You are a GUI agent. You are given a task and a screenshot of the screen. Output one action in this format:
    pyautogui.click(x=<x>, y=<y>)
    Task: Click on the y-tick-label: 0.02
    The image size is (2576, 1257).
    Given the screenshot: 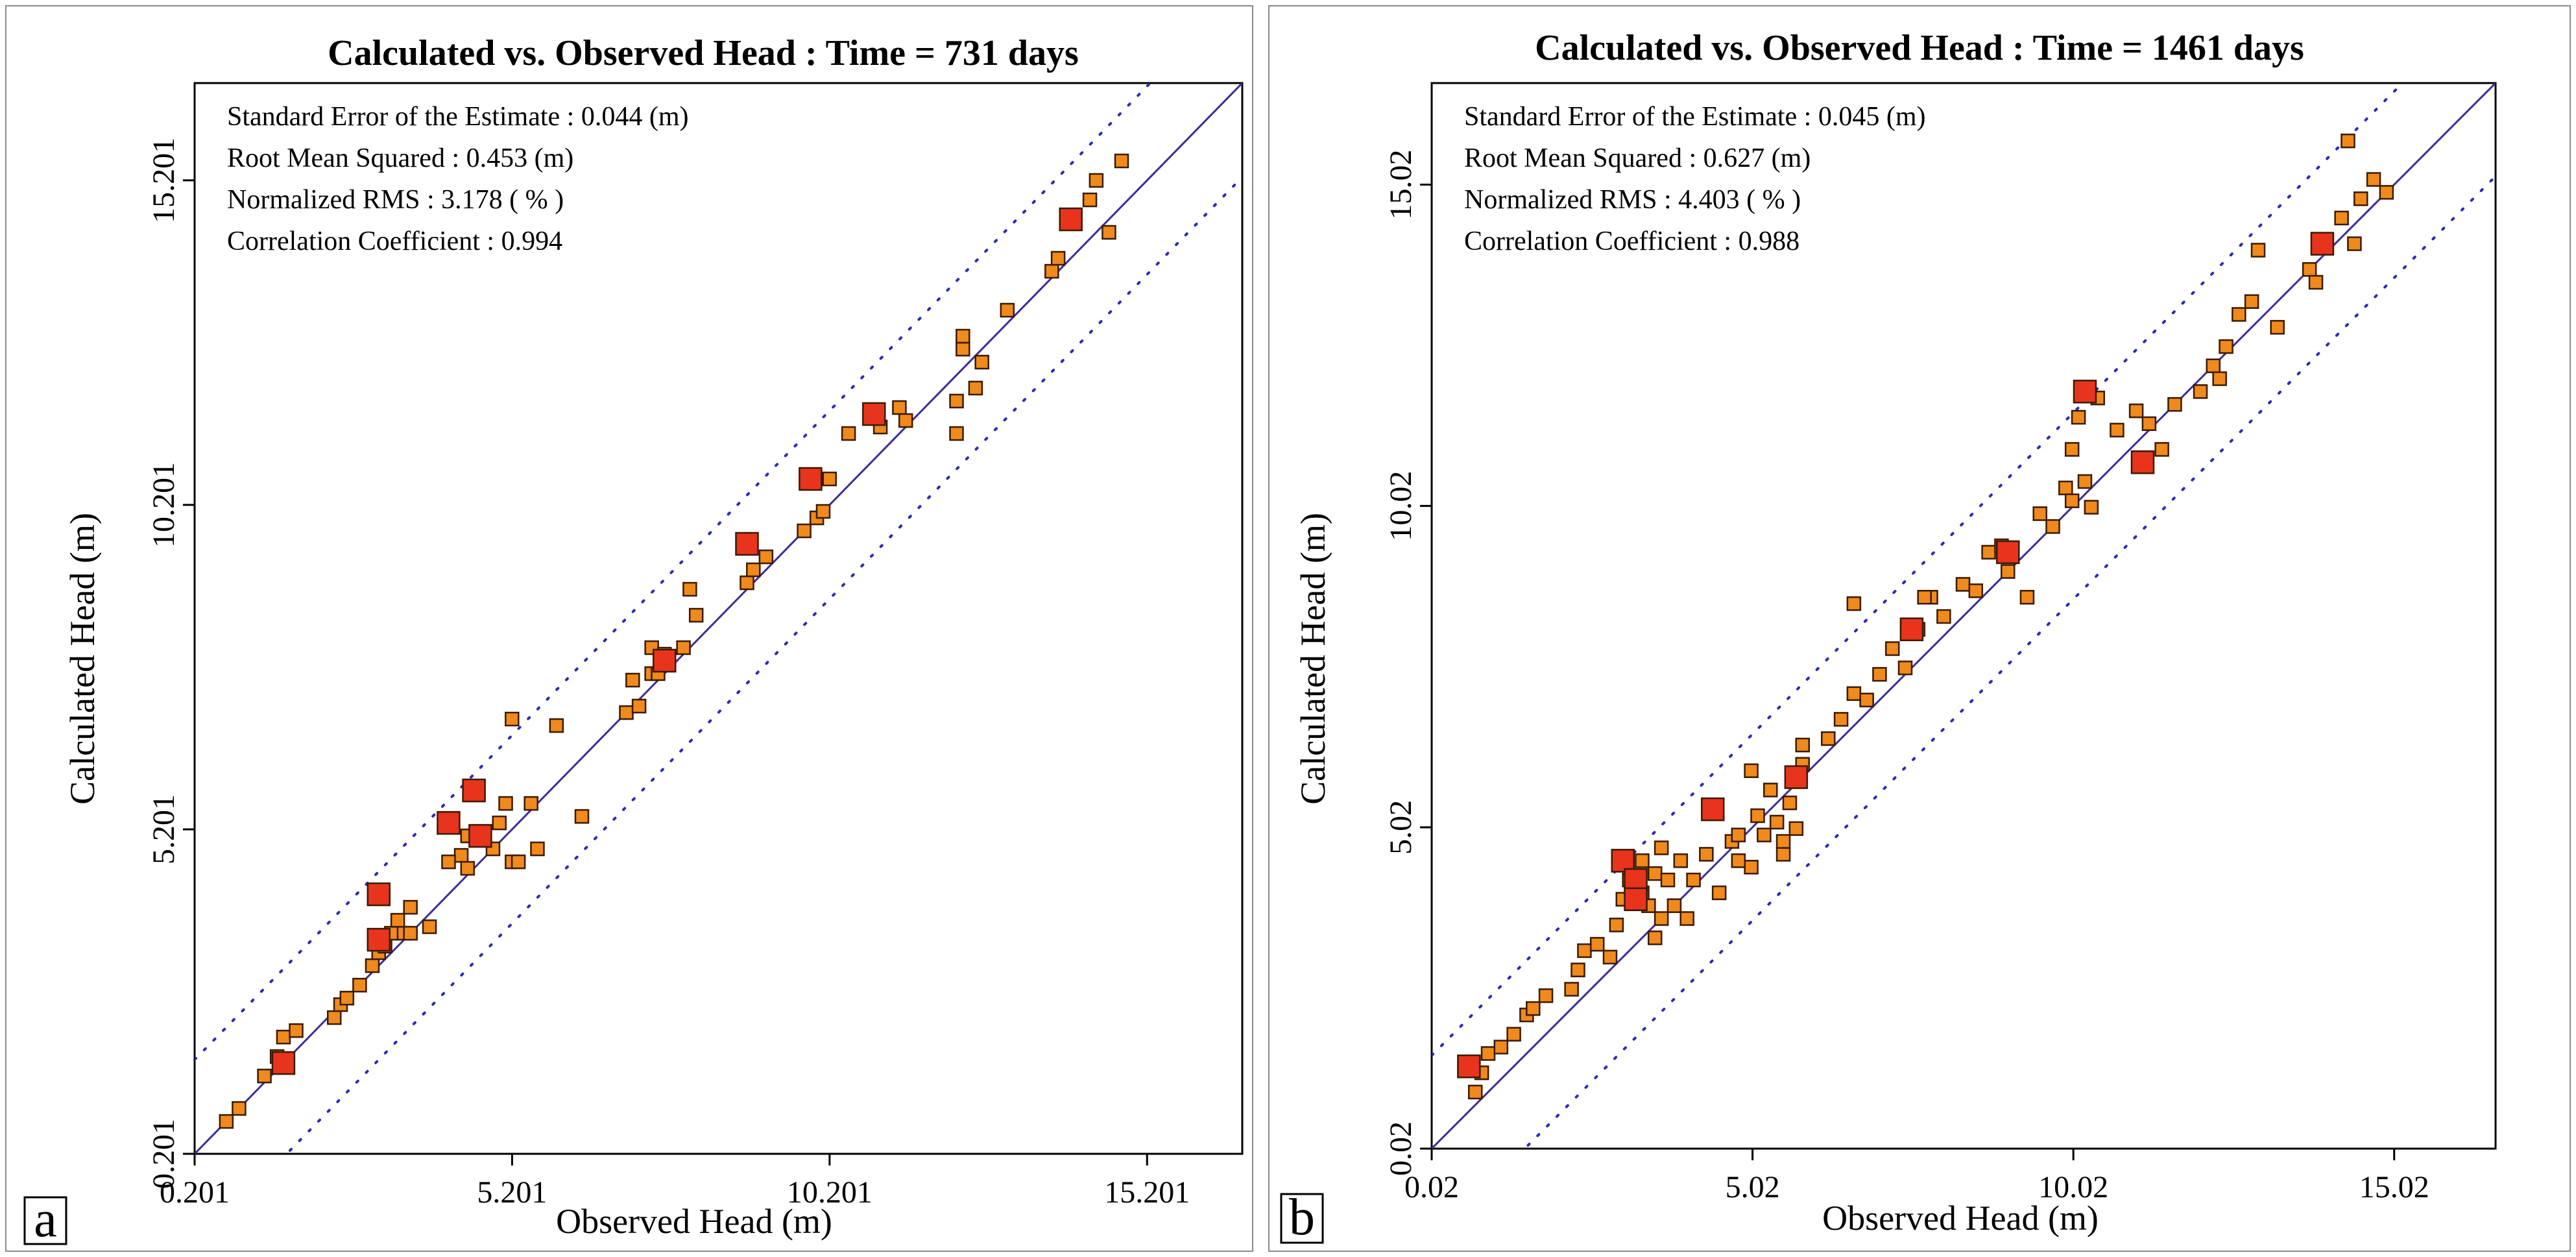 What is the action you would take?
    pyautogui.click(x=1401, y=1148)
    